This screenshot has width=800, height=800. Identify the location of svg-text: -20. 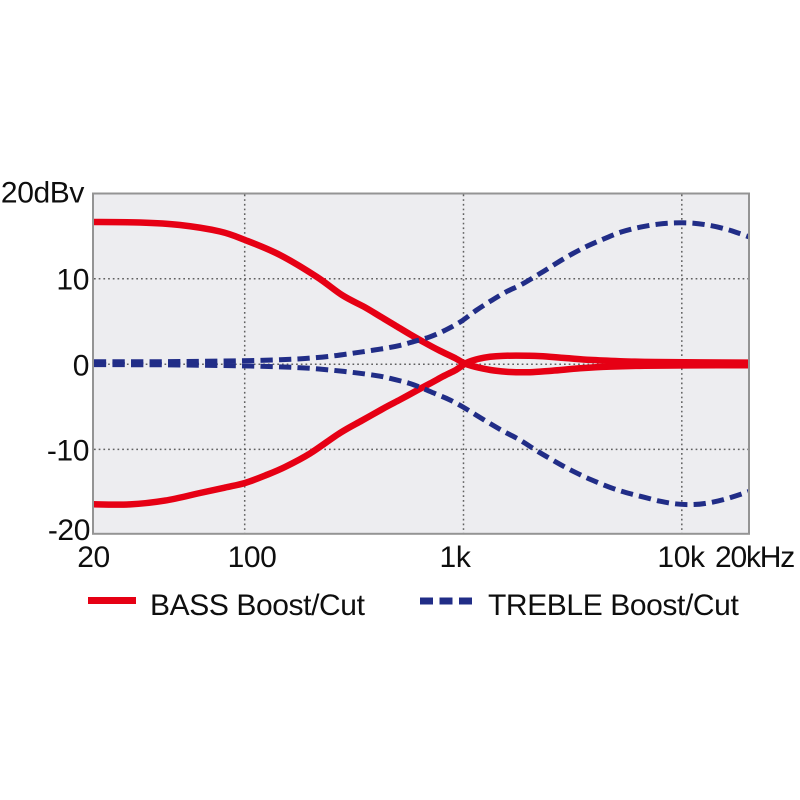
(69, 530).